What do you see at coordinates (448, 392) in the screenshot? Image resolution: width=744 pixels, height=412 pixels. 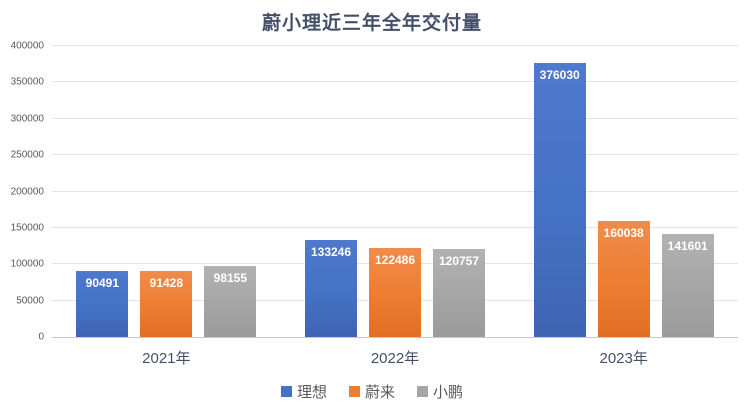 I see `legend-label: 小鹏` at bounding box center [448, 392].